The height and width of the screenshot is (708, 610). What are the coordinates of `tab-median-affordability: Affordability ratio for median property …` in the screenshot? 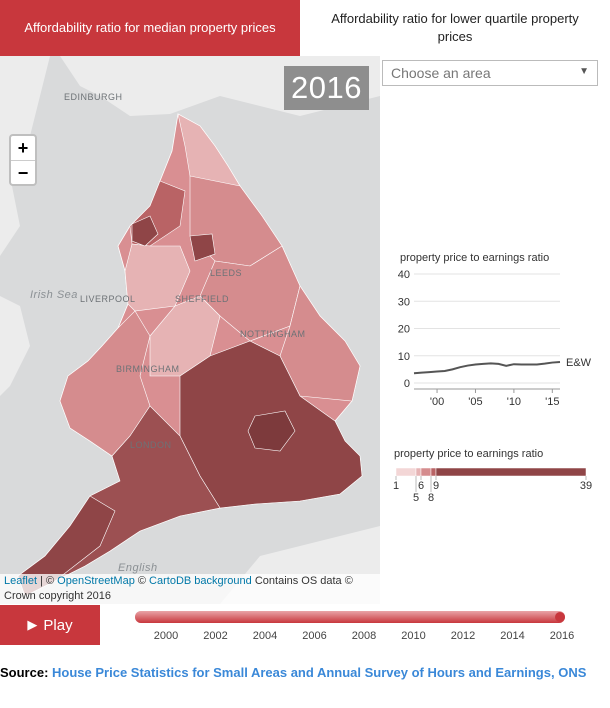 It's located at (150, 28).